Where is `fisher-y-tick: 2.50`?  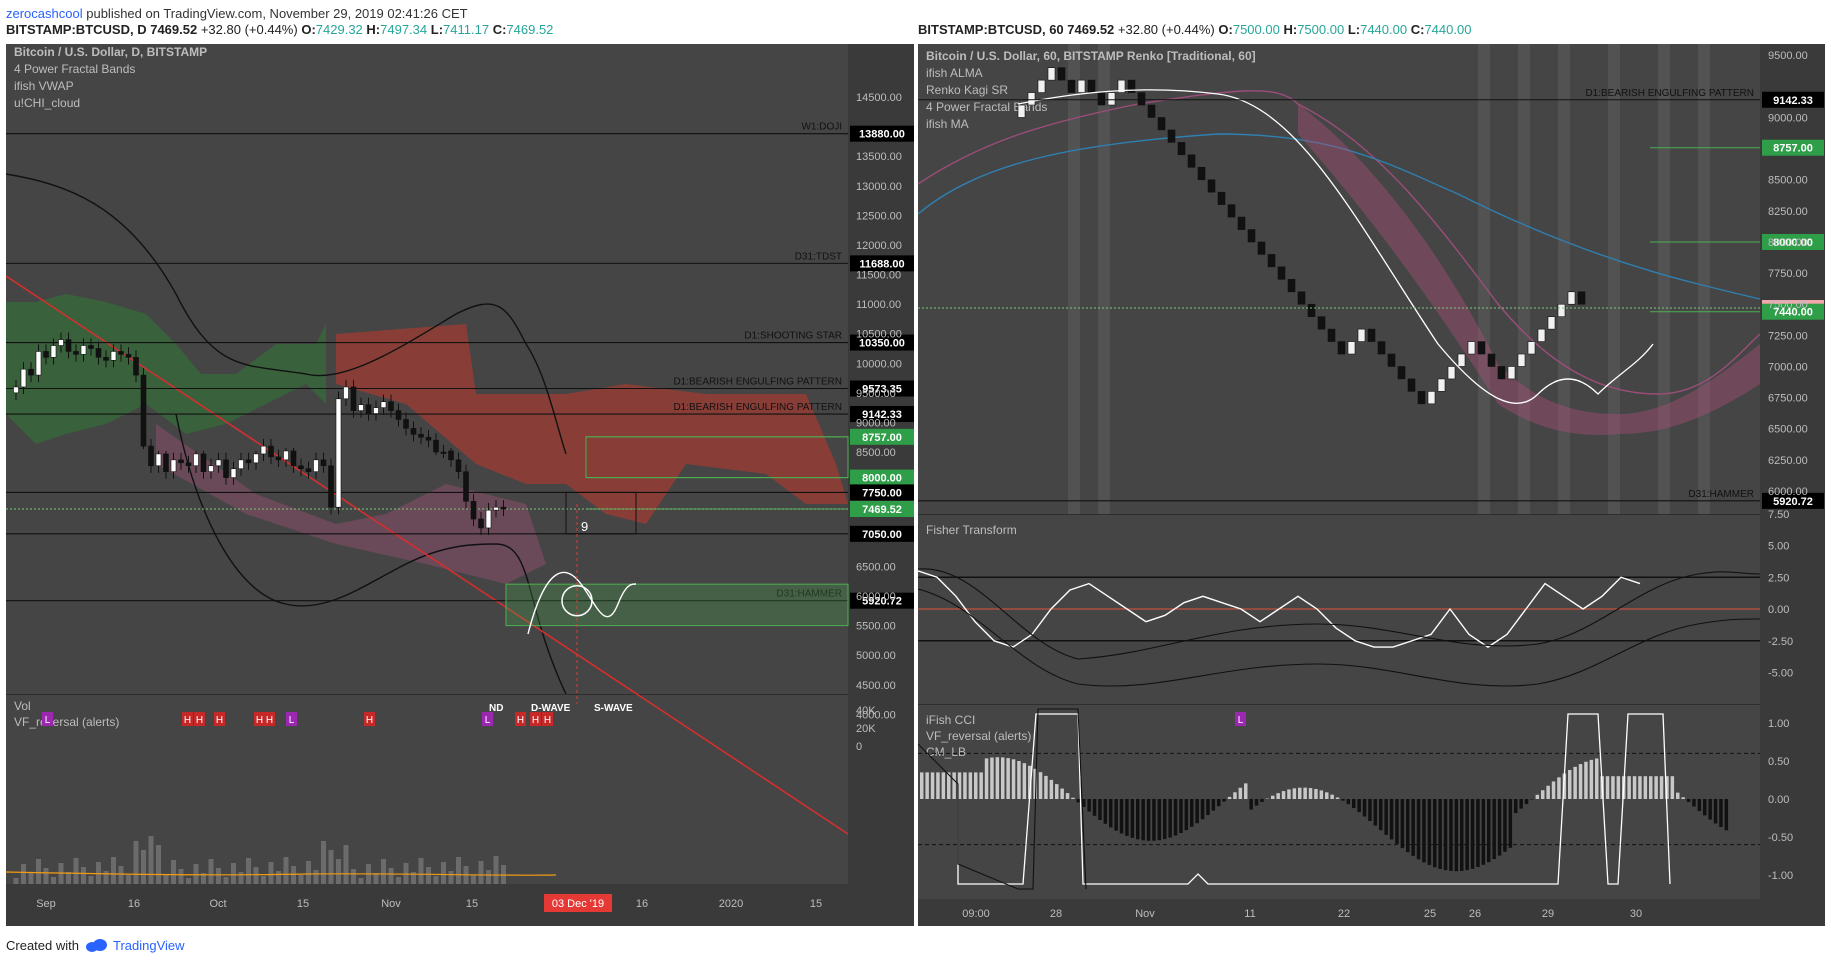
fisher-y-tick: 2.50 is located at coordinates (1778, 578).